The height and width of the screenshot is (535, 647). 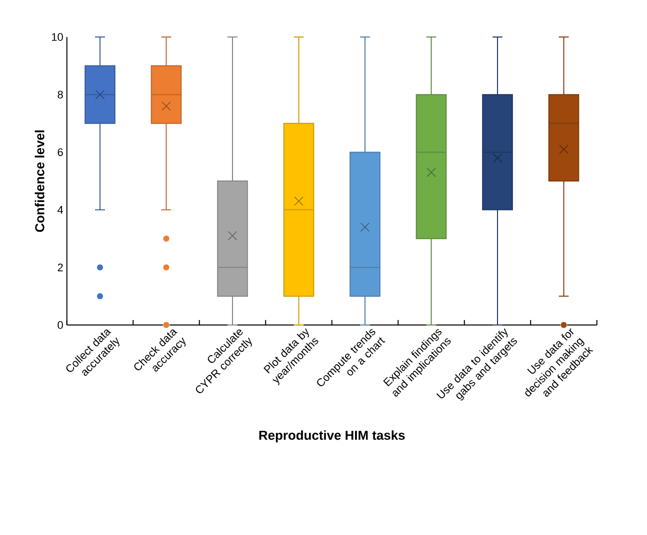 What do you see at coordinates (60, 268) in the screenshot?
I see `y-tick-label: 2` at bounding box center [60, 268].